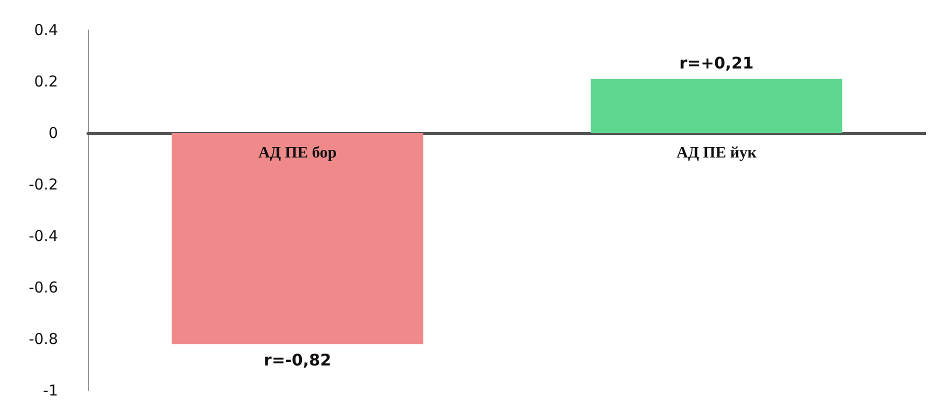 The image size is (934, 406). I want to click on y-tick-label: -1, so click(50, 391).